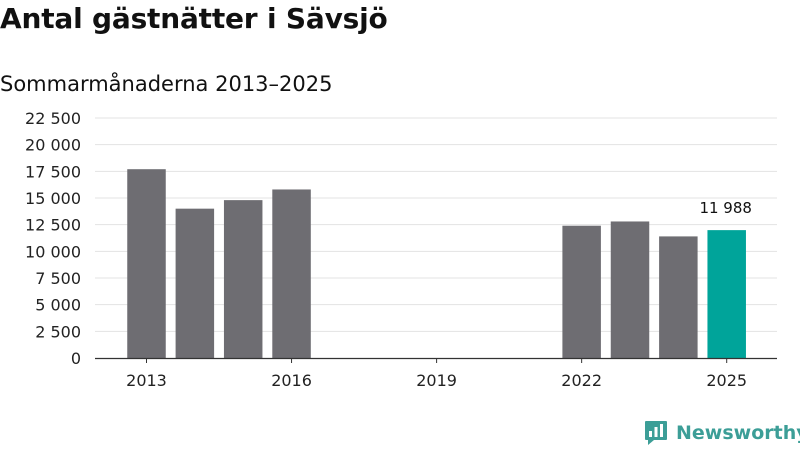  I want to click on y-tick-label: 17 500, so click(53, 171).